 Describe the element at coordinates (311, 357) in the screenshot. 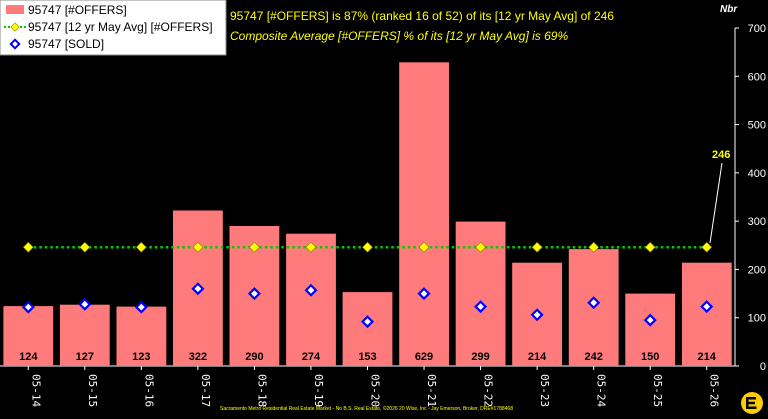

I see `bar-value-label: 274` at that location.